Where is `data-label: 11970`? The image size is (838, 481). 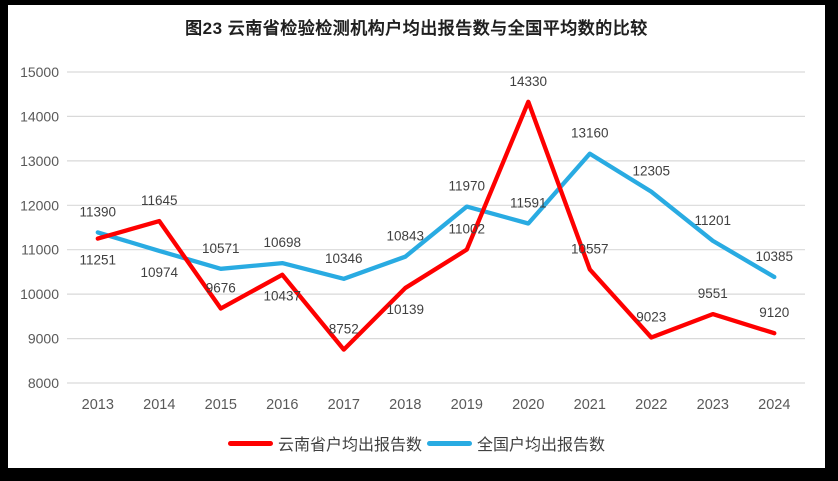 data-label: 11970 is located at coordinates (467, 186).